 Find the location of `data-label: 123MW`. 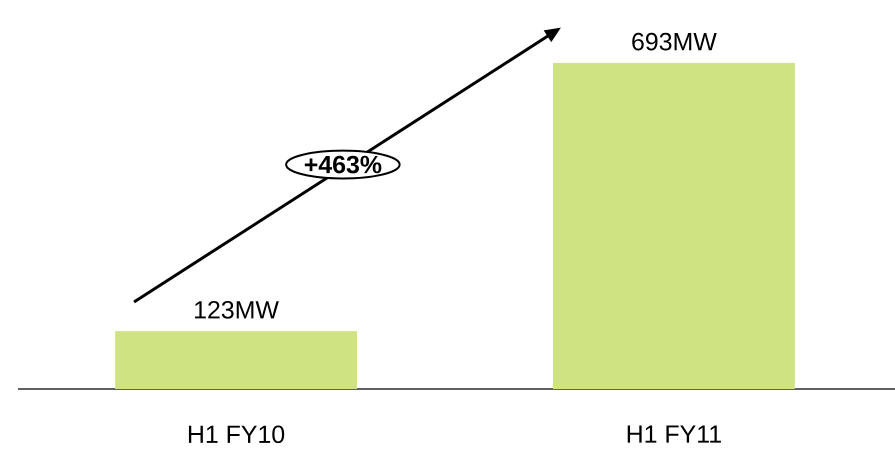

data-label: 123MW is located at coordinates (237, 309).